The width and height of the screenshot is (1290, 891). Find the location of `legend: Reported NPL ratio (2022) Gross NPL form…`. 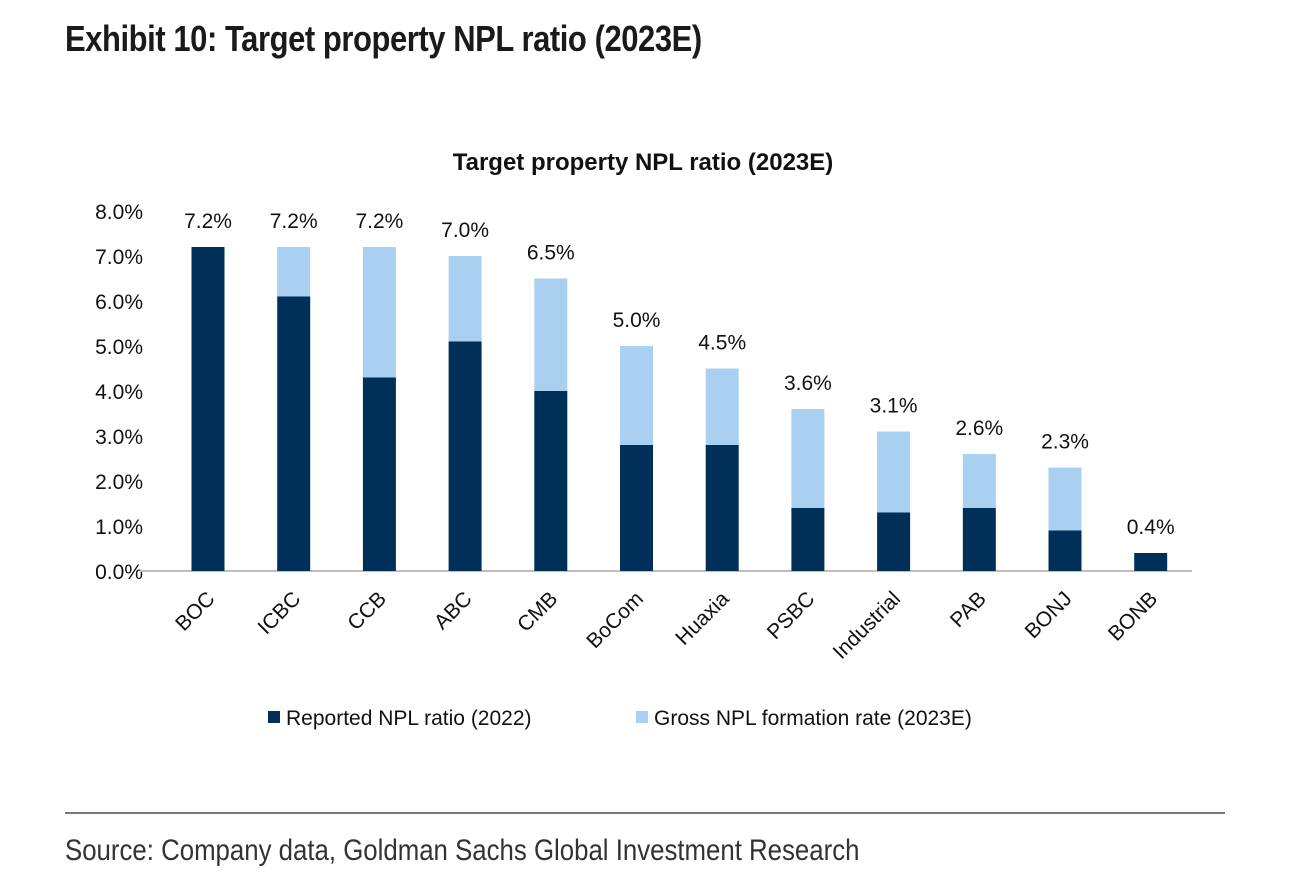

legend: Reported NPL ratio (2022) Gross NPL form… is located at coordinates (620, 718).